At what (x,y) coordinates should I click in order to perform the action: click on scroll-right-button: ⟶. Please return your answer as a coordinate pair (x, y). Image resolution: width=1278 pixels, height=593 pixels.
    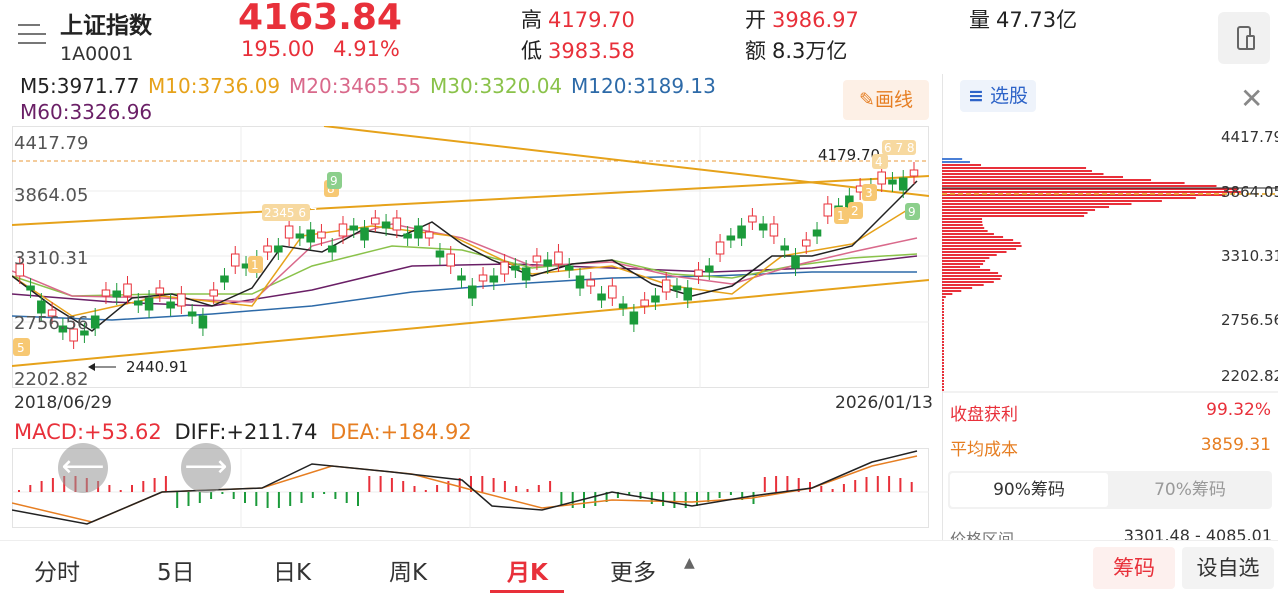
    Looking at the image, I should click on (206, 468).